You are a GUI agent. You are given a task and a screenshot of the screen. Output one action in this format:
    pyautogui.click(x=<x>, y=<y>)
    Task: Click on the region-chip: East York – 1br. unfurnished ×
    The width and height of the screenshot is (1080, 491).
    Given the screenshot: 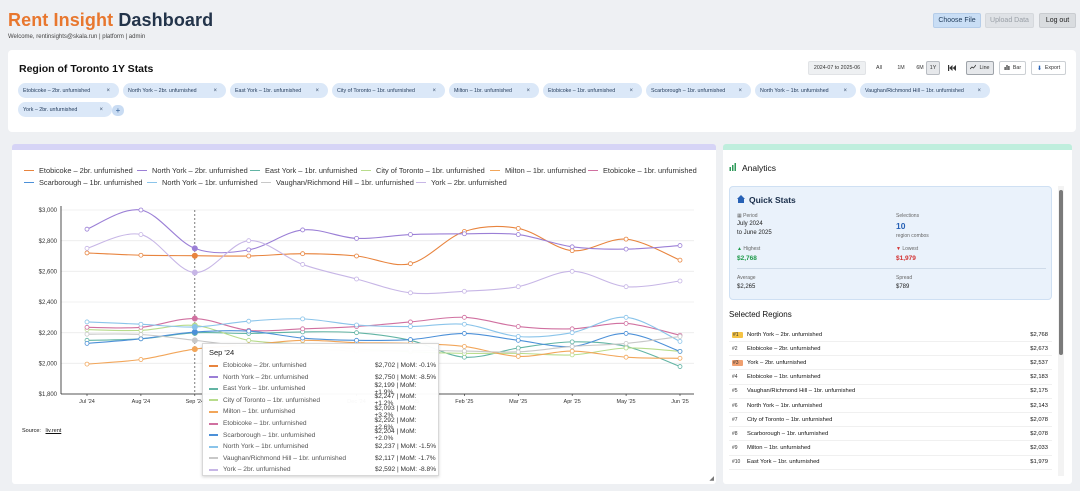 What is the action you would take?
    pyautogui.click(x=279, y=90)
    